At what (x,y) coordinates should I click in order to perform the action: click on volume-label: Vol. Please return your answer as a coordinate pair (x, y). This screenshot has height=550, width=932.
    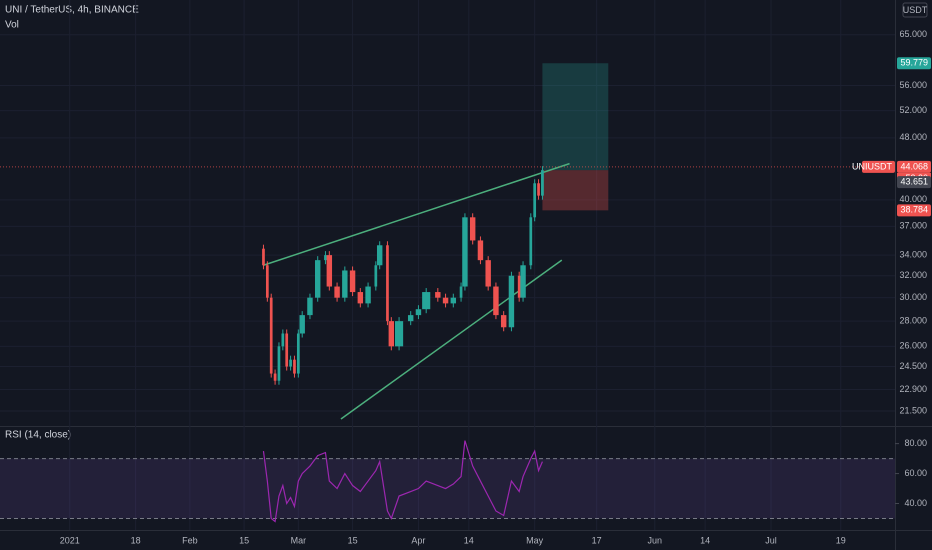
    Looking at the image, I should click on (12, 25).